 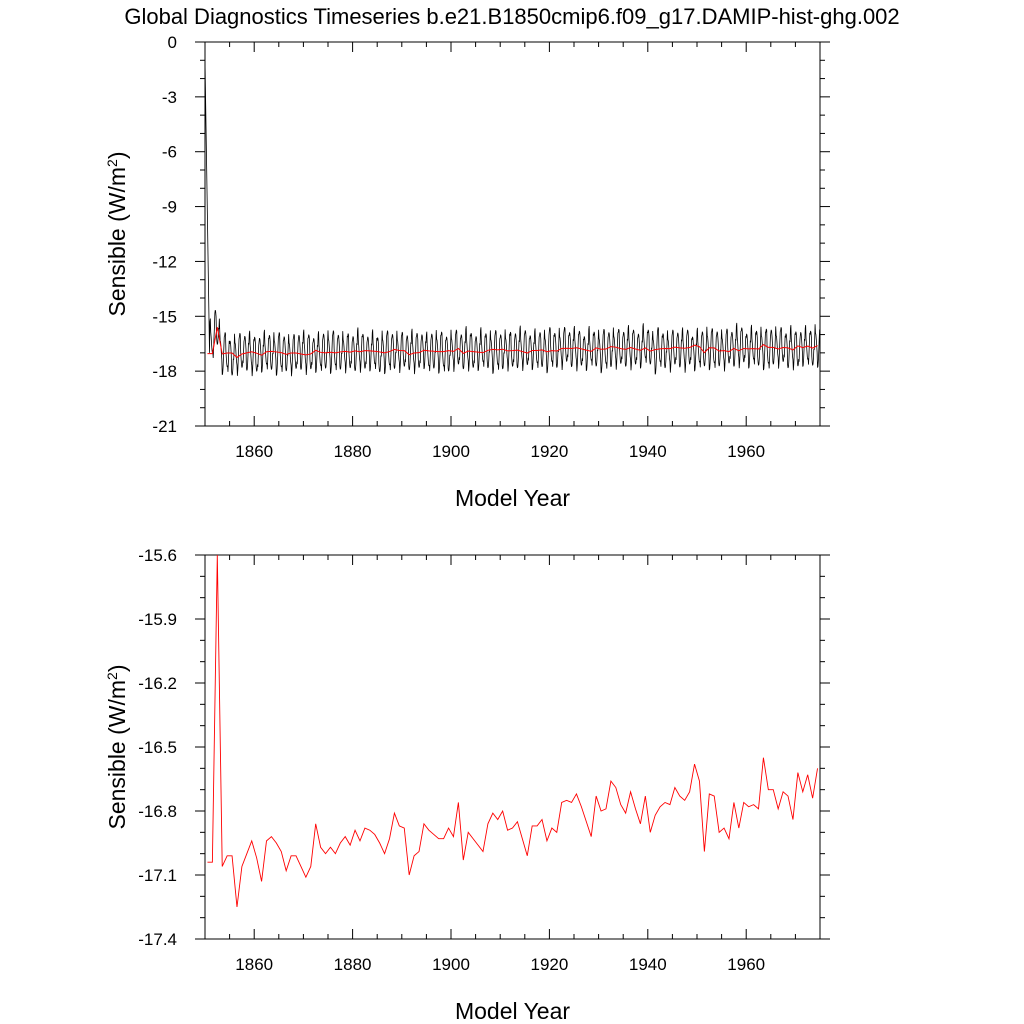 What do you see at coordinates (157, 555) in the screenshot?
I see `y-tick-label: -15.6` at bounding box center [157, 555].